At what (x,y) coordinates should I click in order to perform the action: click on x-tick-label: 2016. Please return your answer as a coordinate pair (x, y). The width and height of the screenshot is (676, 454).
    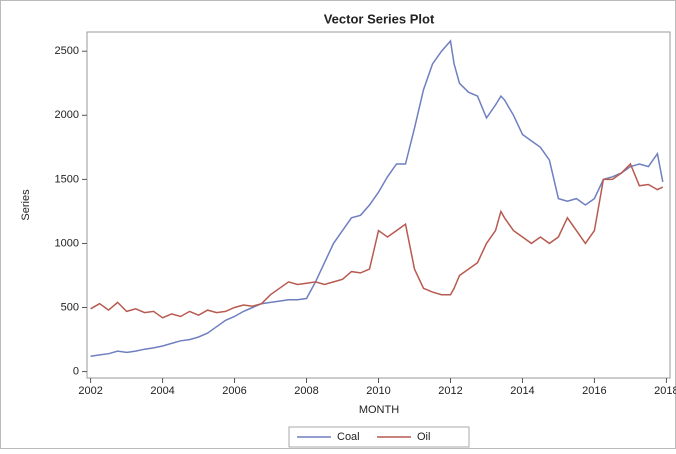
    Looking at the image, I should click on (594, 391).